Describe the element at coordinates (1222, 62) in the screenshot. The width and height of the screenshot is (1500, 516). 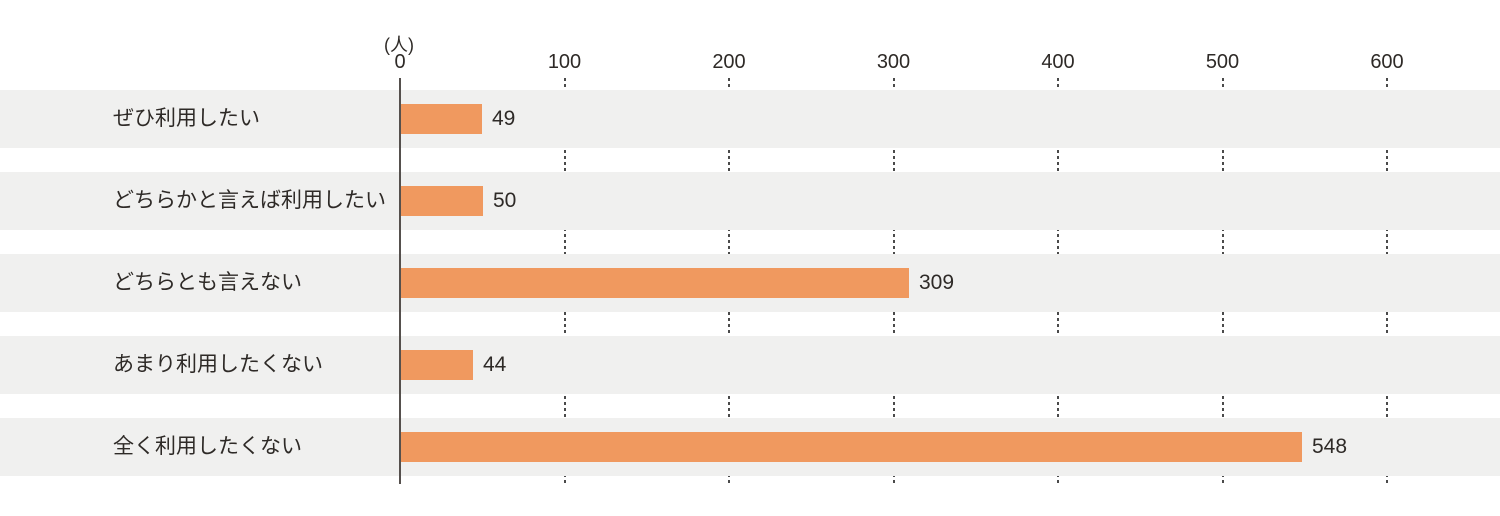
I see `x-tick-label: 500` at that location.